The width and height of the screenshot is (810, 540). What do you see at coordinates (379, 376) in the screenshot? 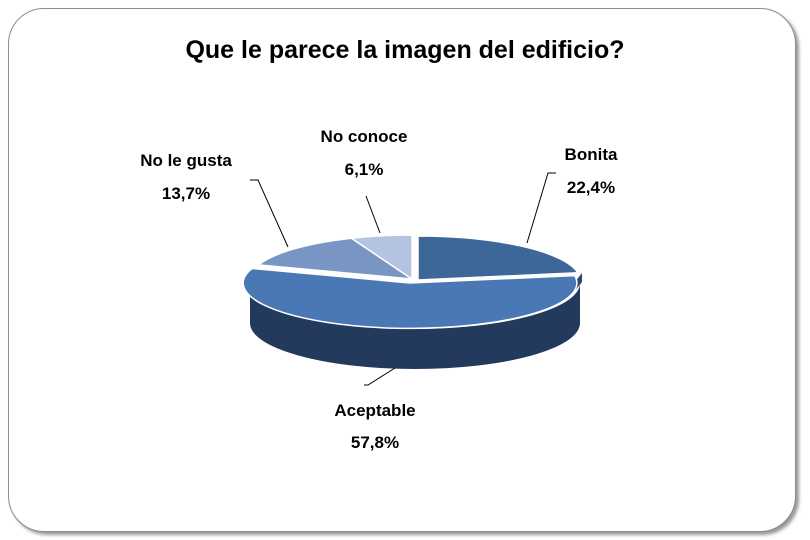
I see `leader-line-aceptable` at bounding box center [379, 376].